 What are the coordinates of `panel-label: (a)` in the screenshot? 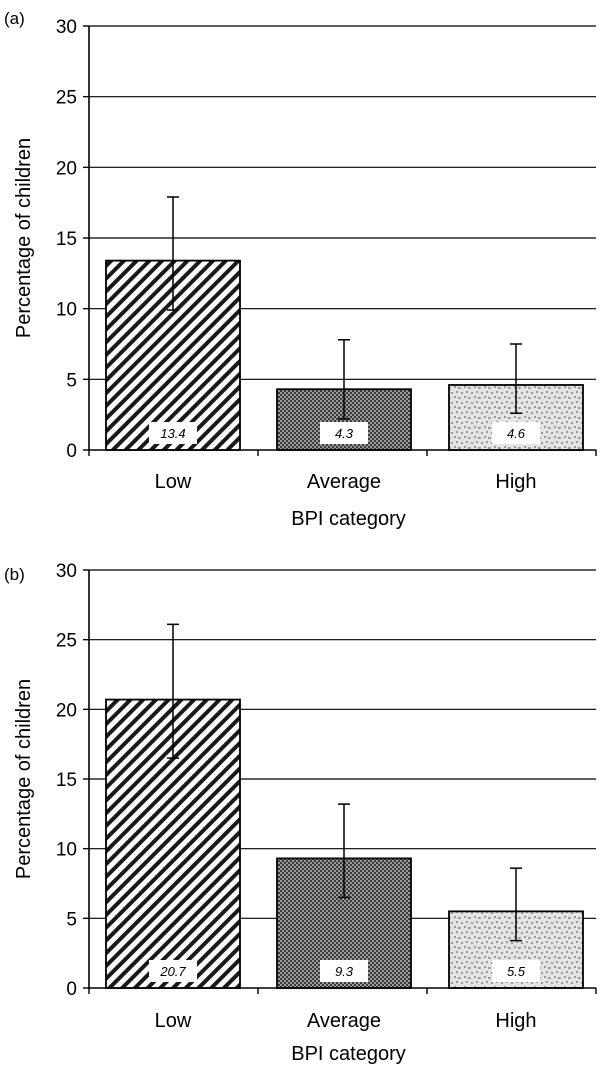 It's located at (14, 18).